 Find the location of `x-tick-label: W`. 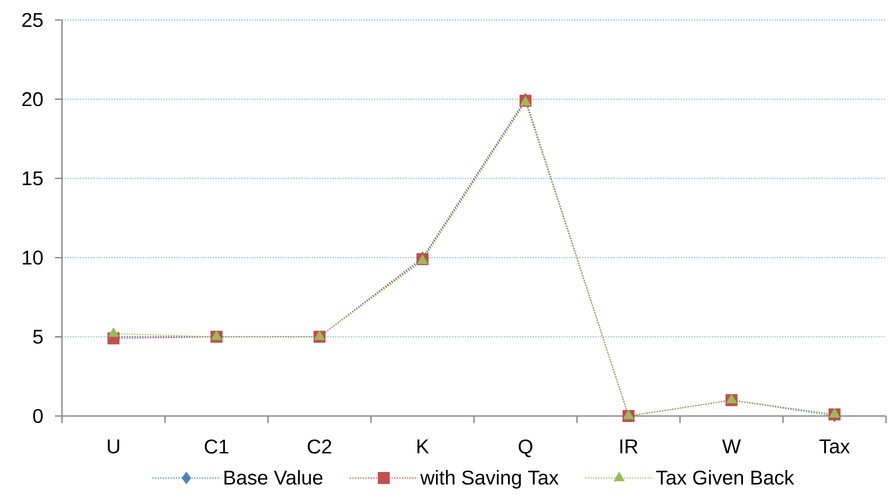

x-tick-label: W is located at coordinates (731, 447).